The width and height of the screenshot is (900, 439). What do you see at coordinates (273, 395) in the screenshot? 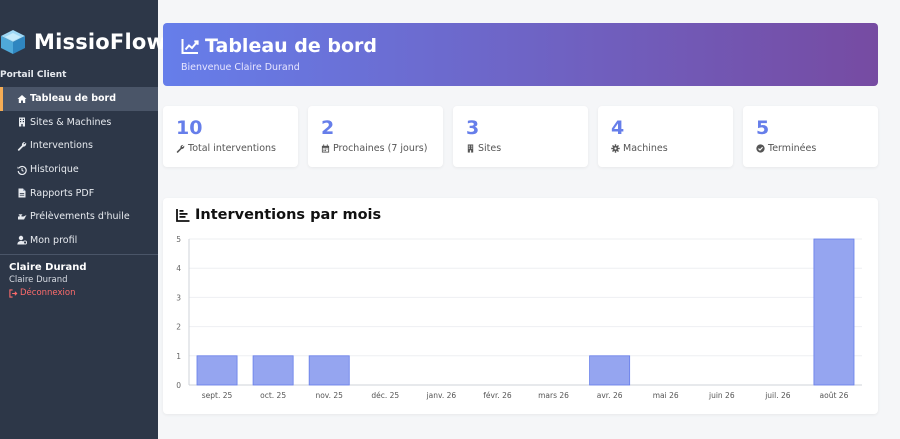
I see `x-tick-label: oct. 25` at bounding box center [273, 395].